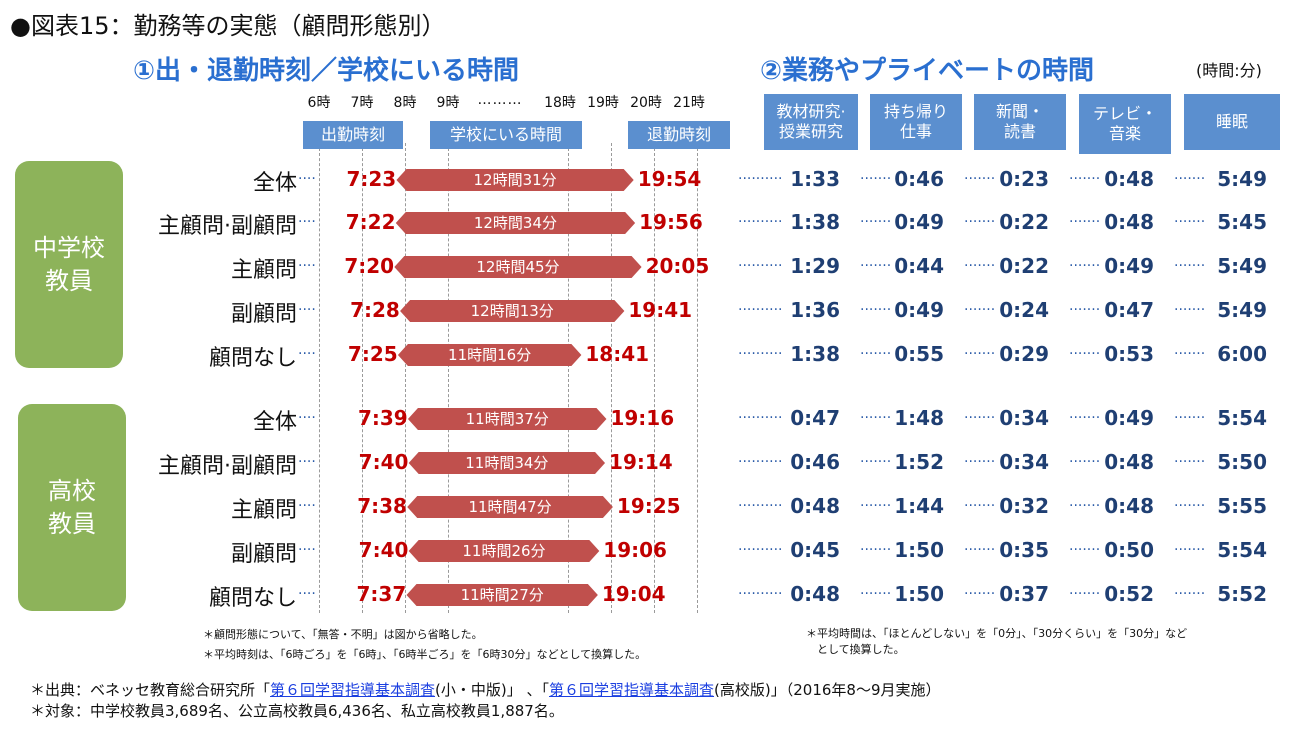 The width and height of the screenshot is (1294, 732). I want to click on activity-time: 0:29, so click(1024, 354).